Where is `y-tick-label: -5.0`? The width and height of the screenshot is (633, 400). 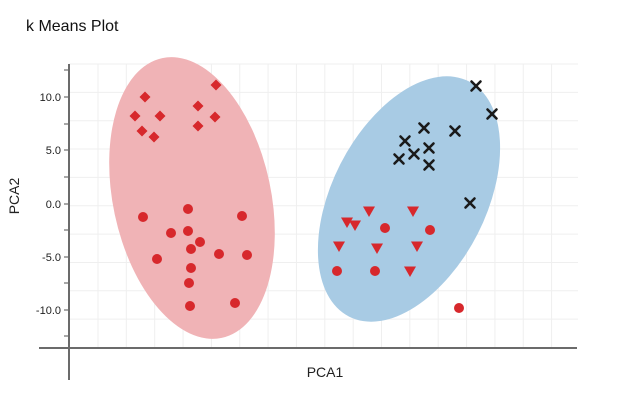
y-tick-label: -5.0 is located at coordinates (51, 258).